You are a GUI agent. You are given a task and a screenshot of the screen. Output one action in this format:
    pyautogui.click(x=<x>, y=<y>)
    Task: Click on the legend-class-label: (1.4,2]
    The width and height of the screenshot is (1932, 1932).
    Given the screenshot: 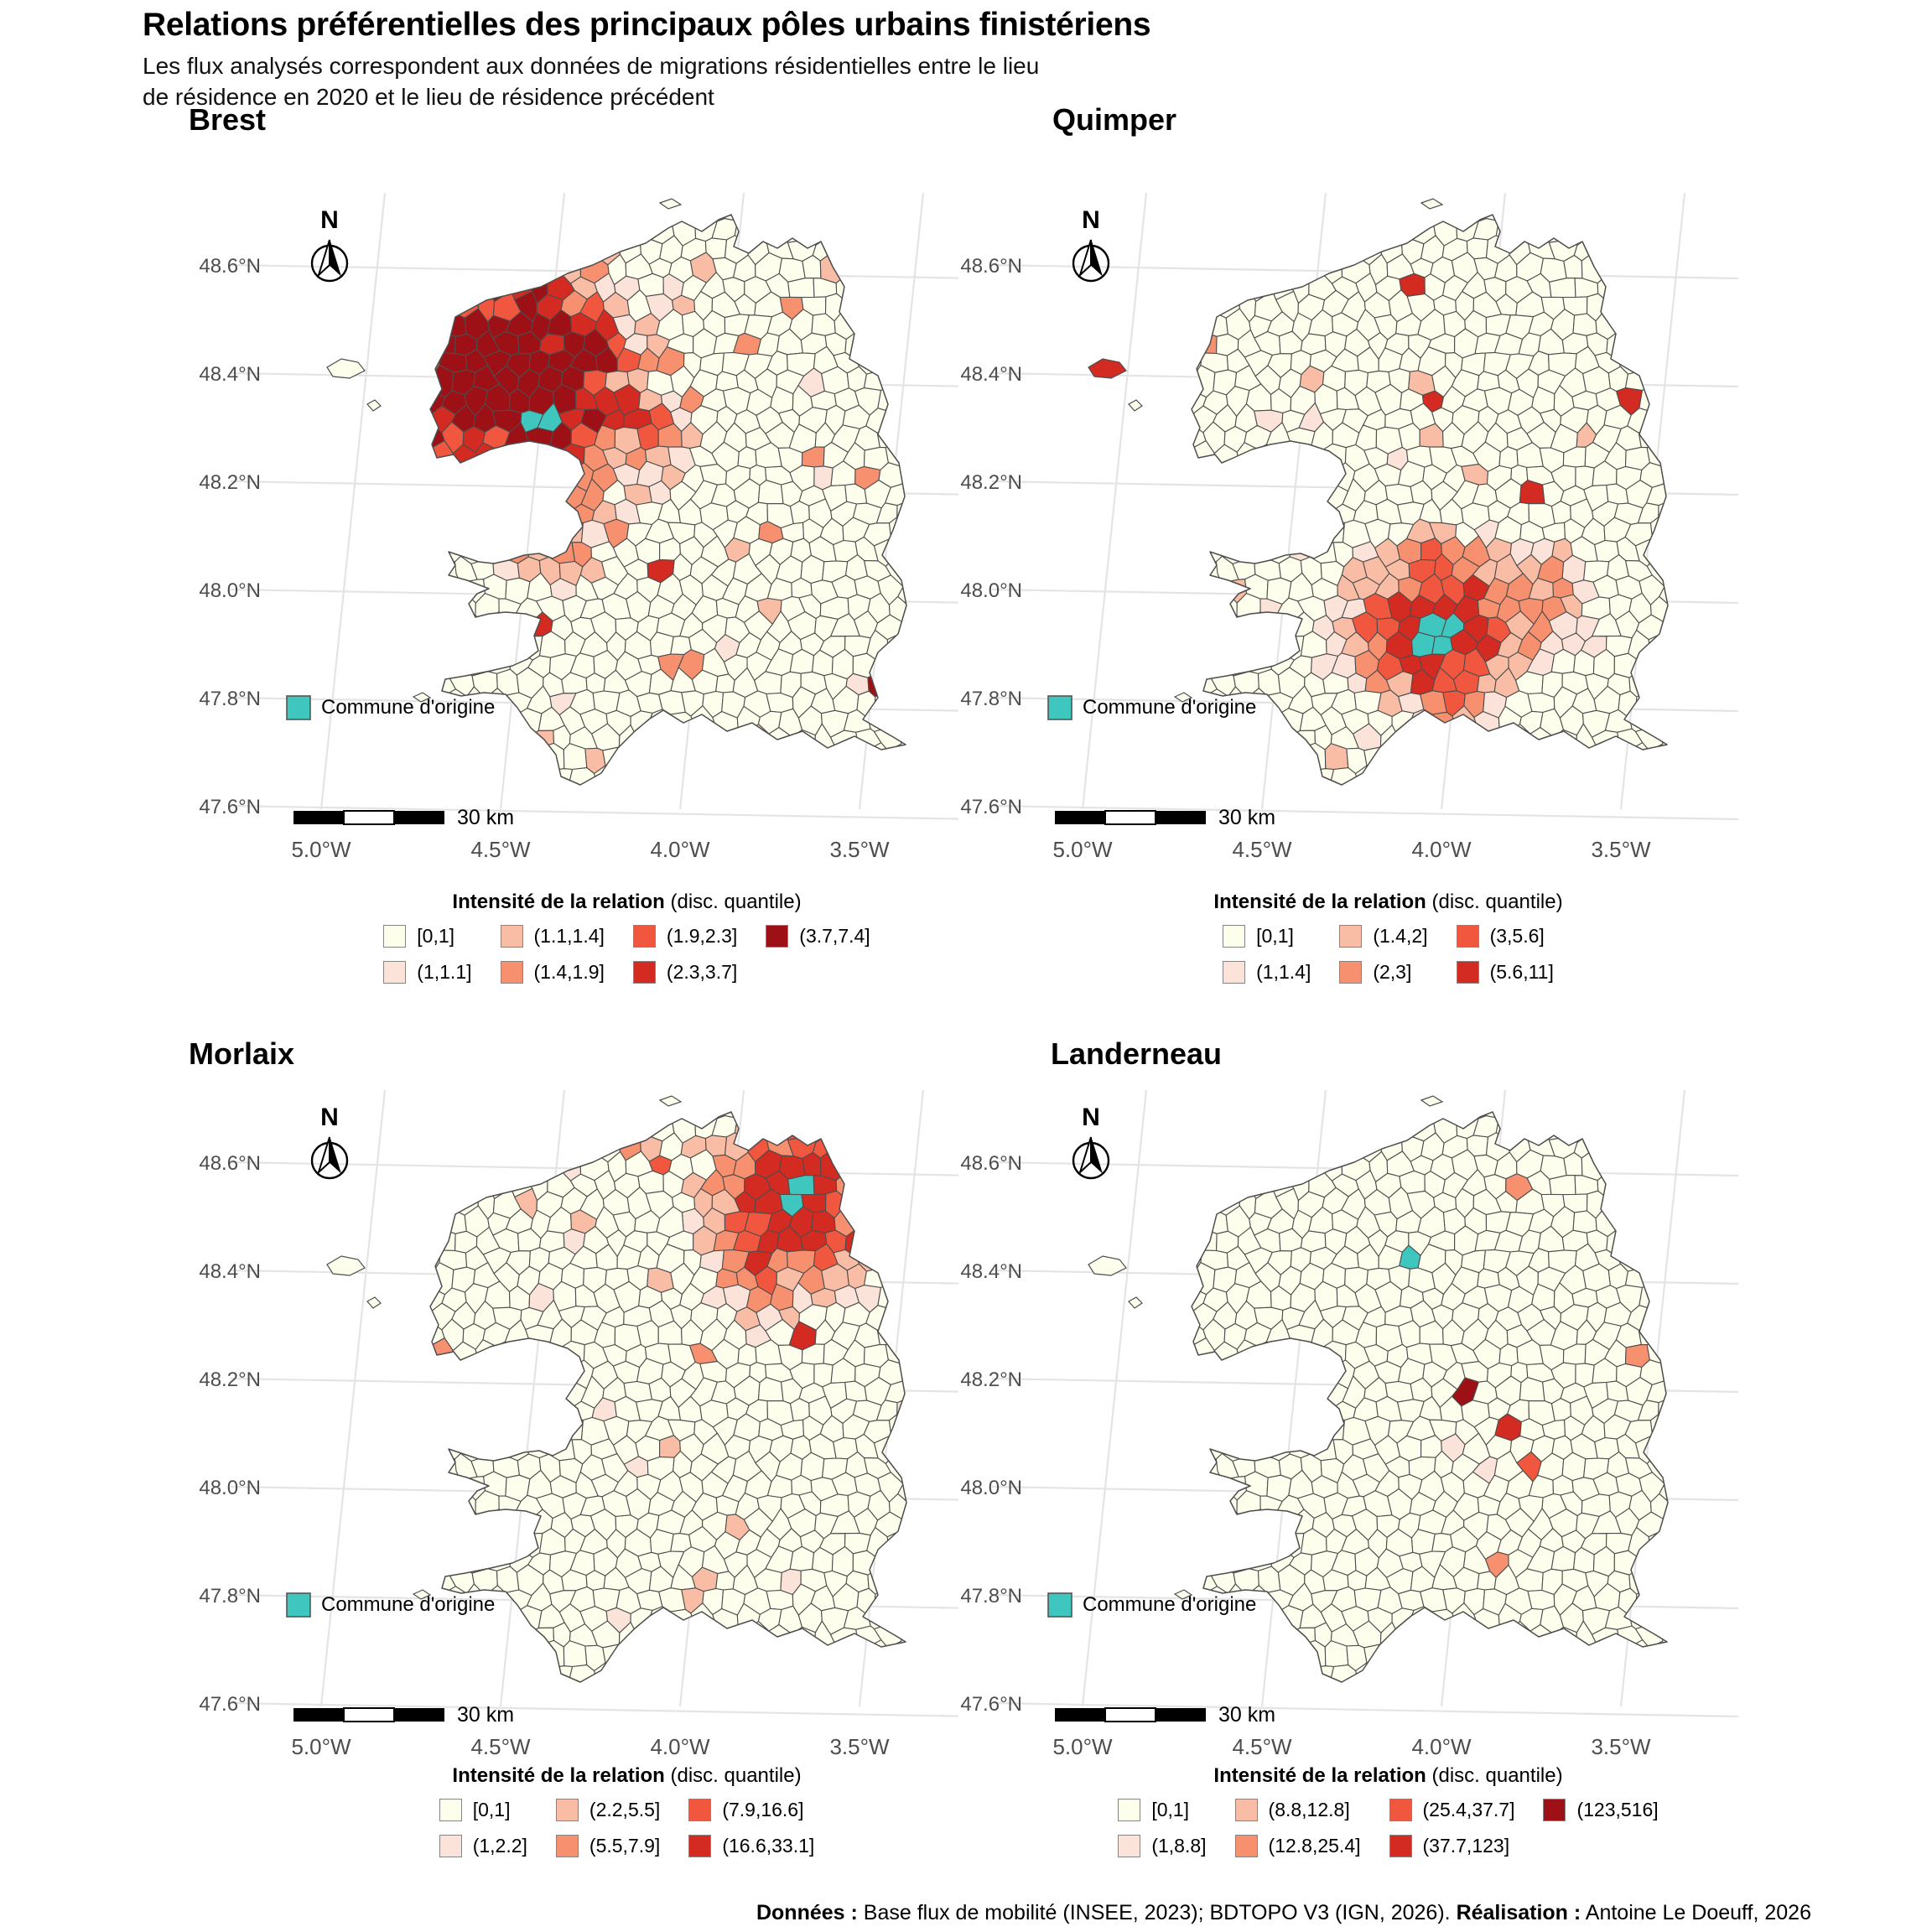 What is the action you would take?
    pyautogui.click(x=1400, y=936)
    